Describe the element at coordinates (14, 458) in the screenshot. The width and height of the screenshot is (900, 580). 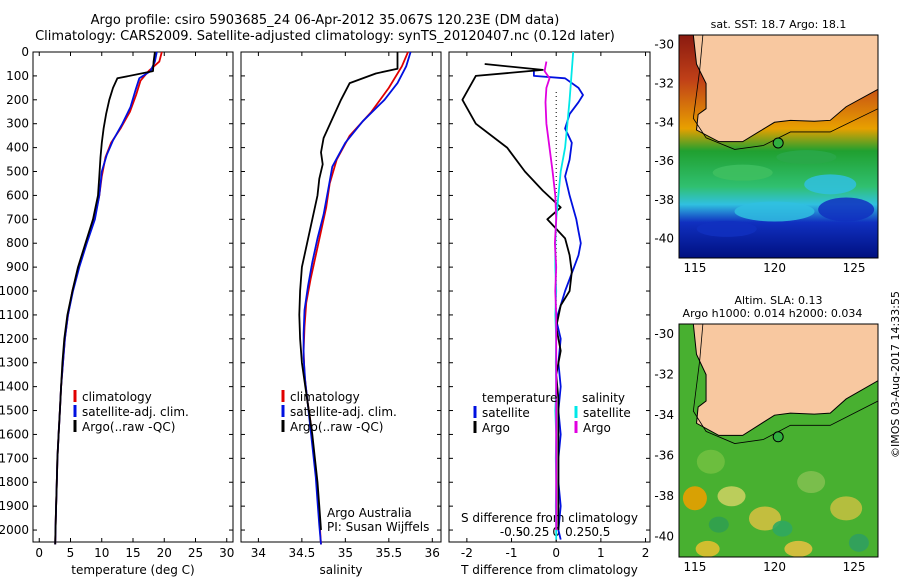
I see `depth-tick-label: 1700` at that location.